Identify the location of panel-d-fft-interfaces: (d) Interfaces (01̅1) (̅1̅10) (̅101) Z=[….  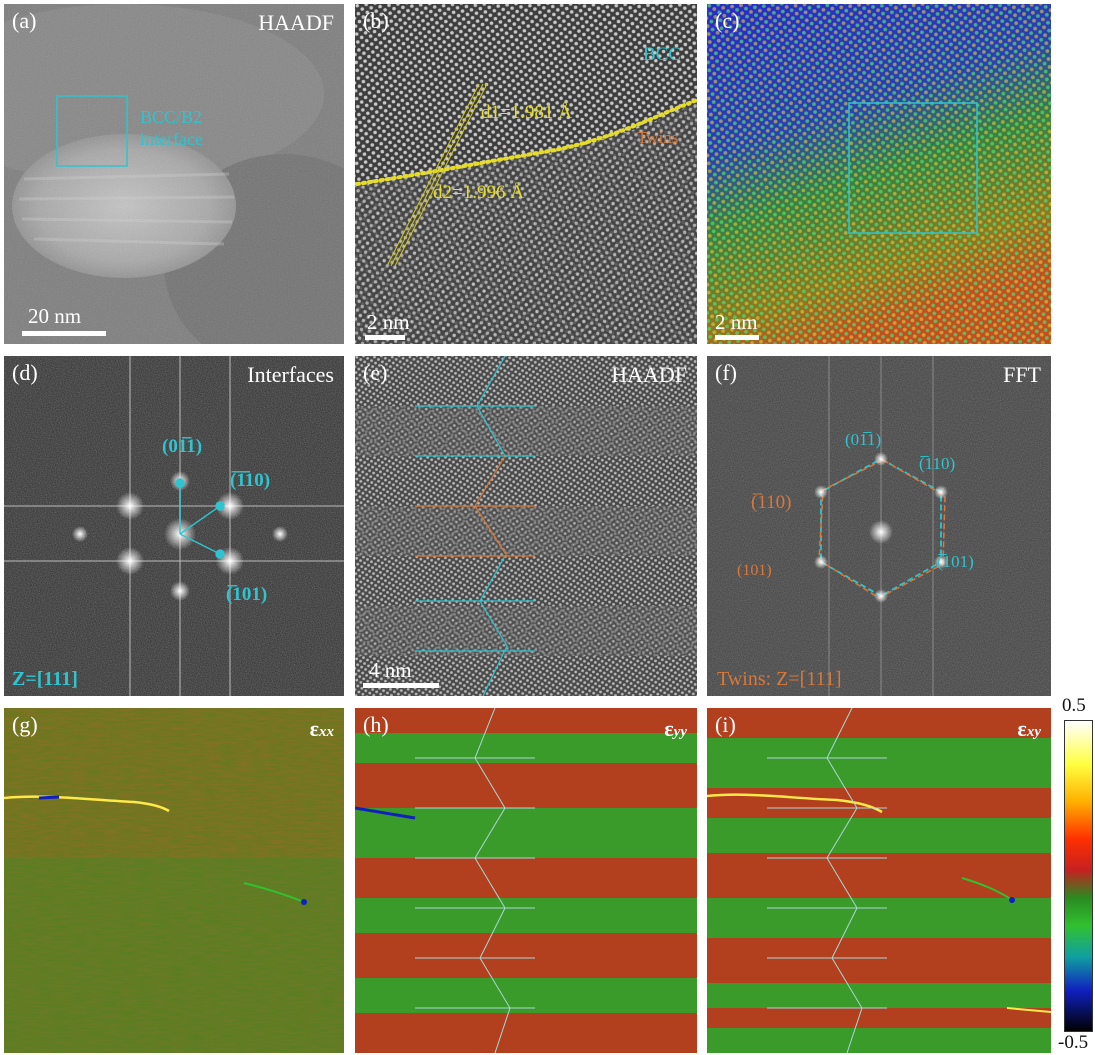
(174, 526).